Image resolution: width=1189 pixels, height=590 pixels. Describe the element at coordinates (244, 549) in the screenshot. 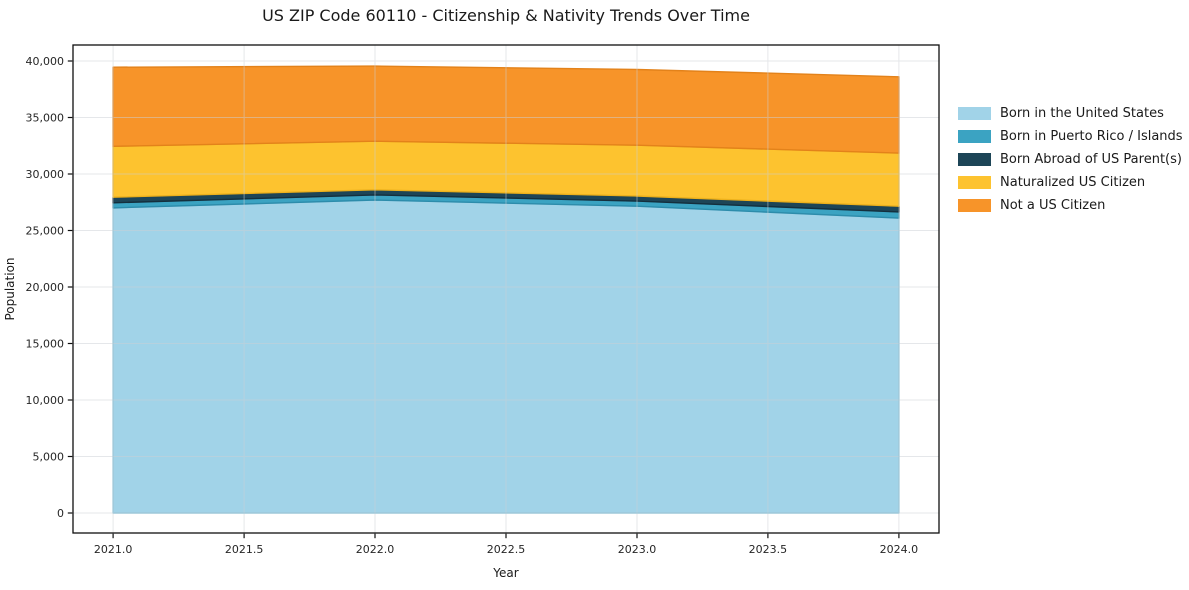

I see `x-tick-label: 2021.5` at that location.